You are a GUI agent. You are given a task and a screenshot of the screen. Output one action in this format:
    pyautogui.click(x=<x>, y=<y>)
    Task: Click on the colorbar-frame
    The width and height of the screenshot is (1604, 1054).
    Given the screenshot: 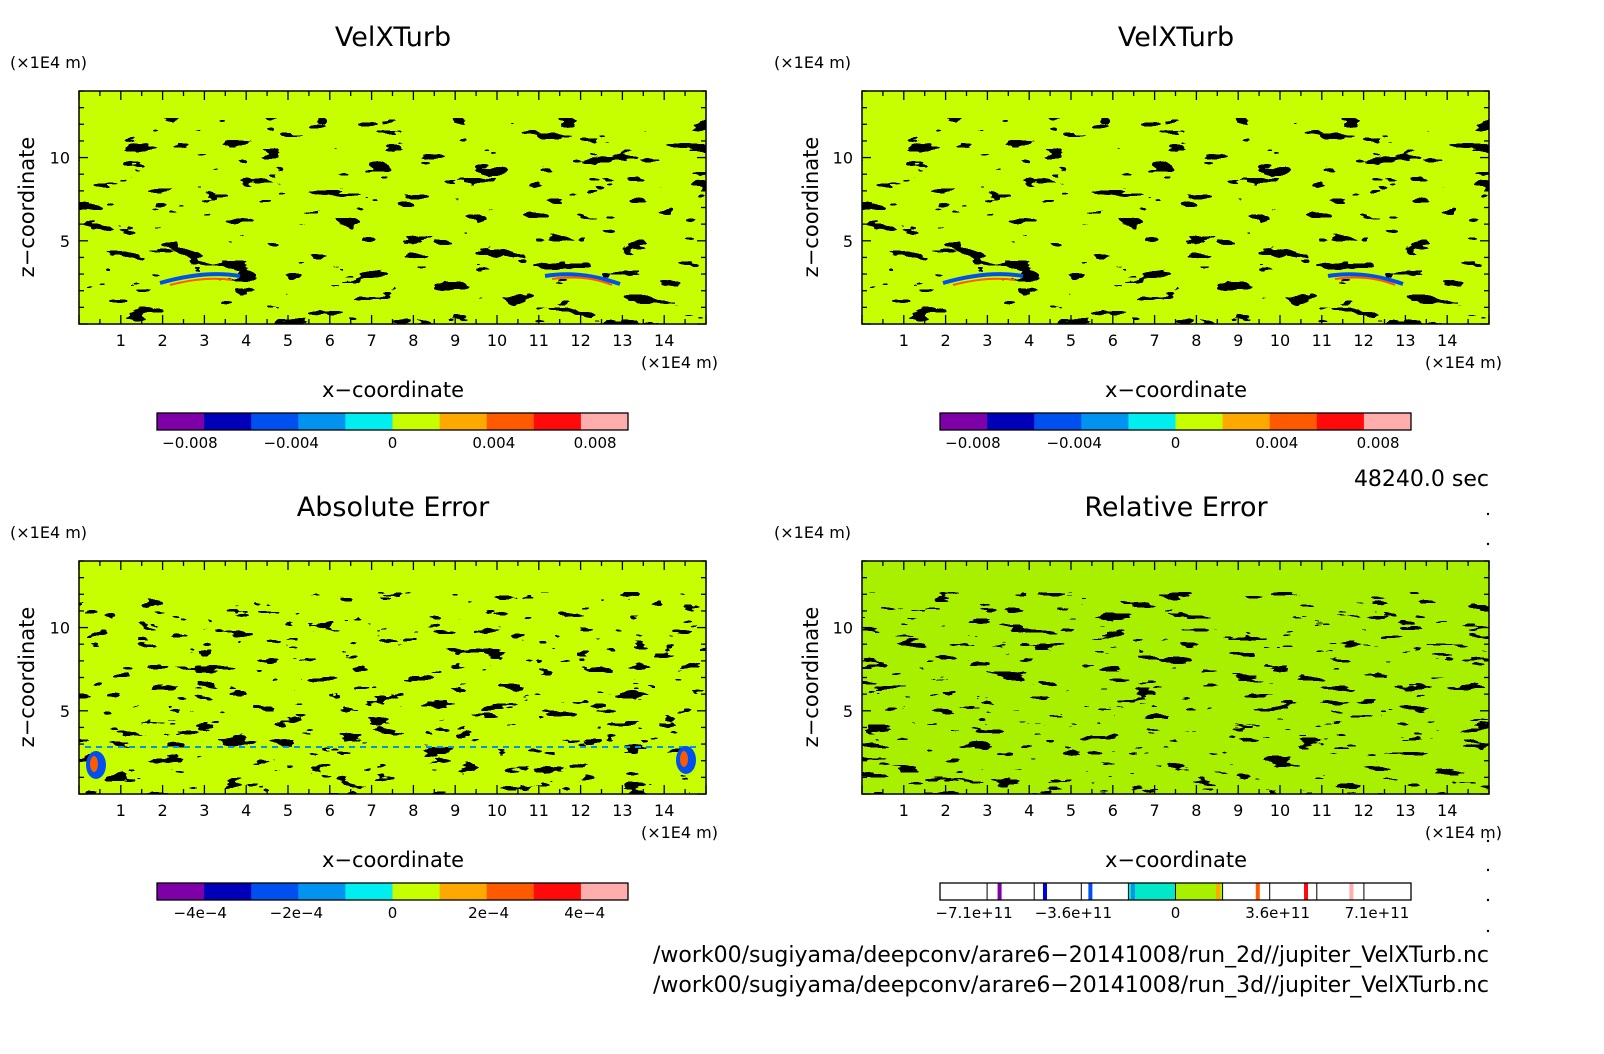 What is the action you would take?
    pyautogui.click(x=1175, y=891)
    